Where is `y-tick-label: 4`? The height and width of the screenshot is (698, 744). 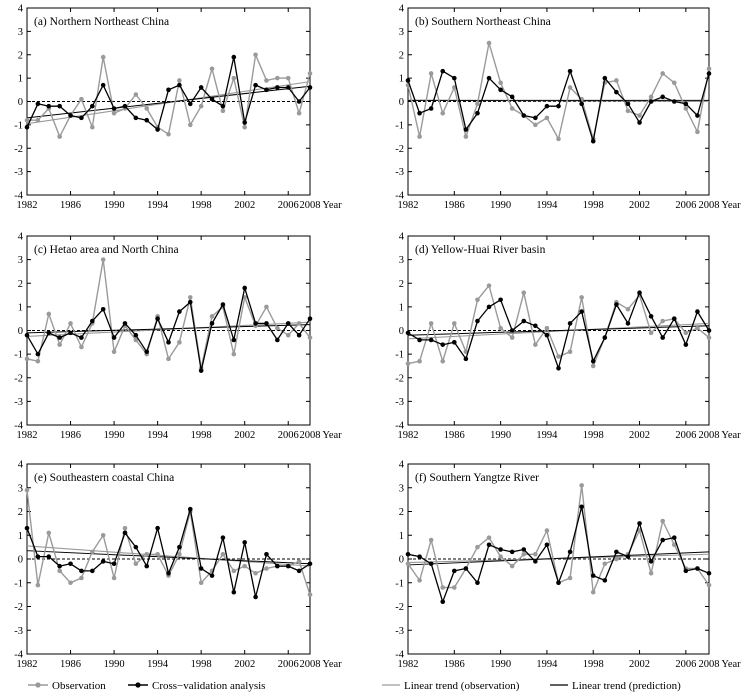
y-tick-label: 4 is located at coordinates (21, 9).